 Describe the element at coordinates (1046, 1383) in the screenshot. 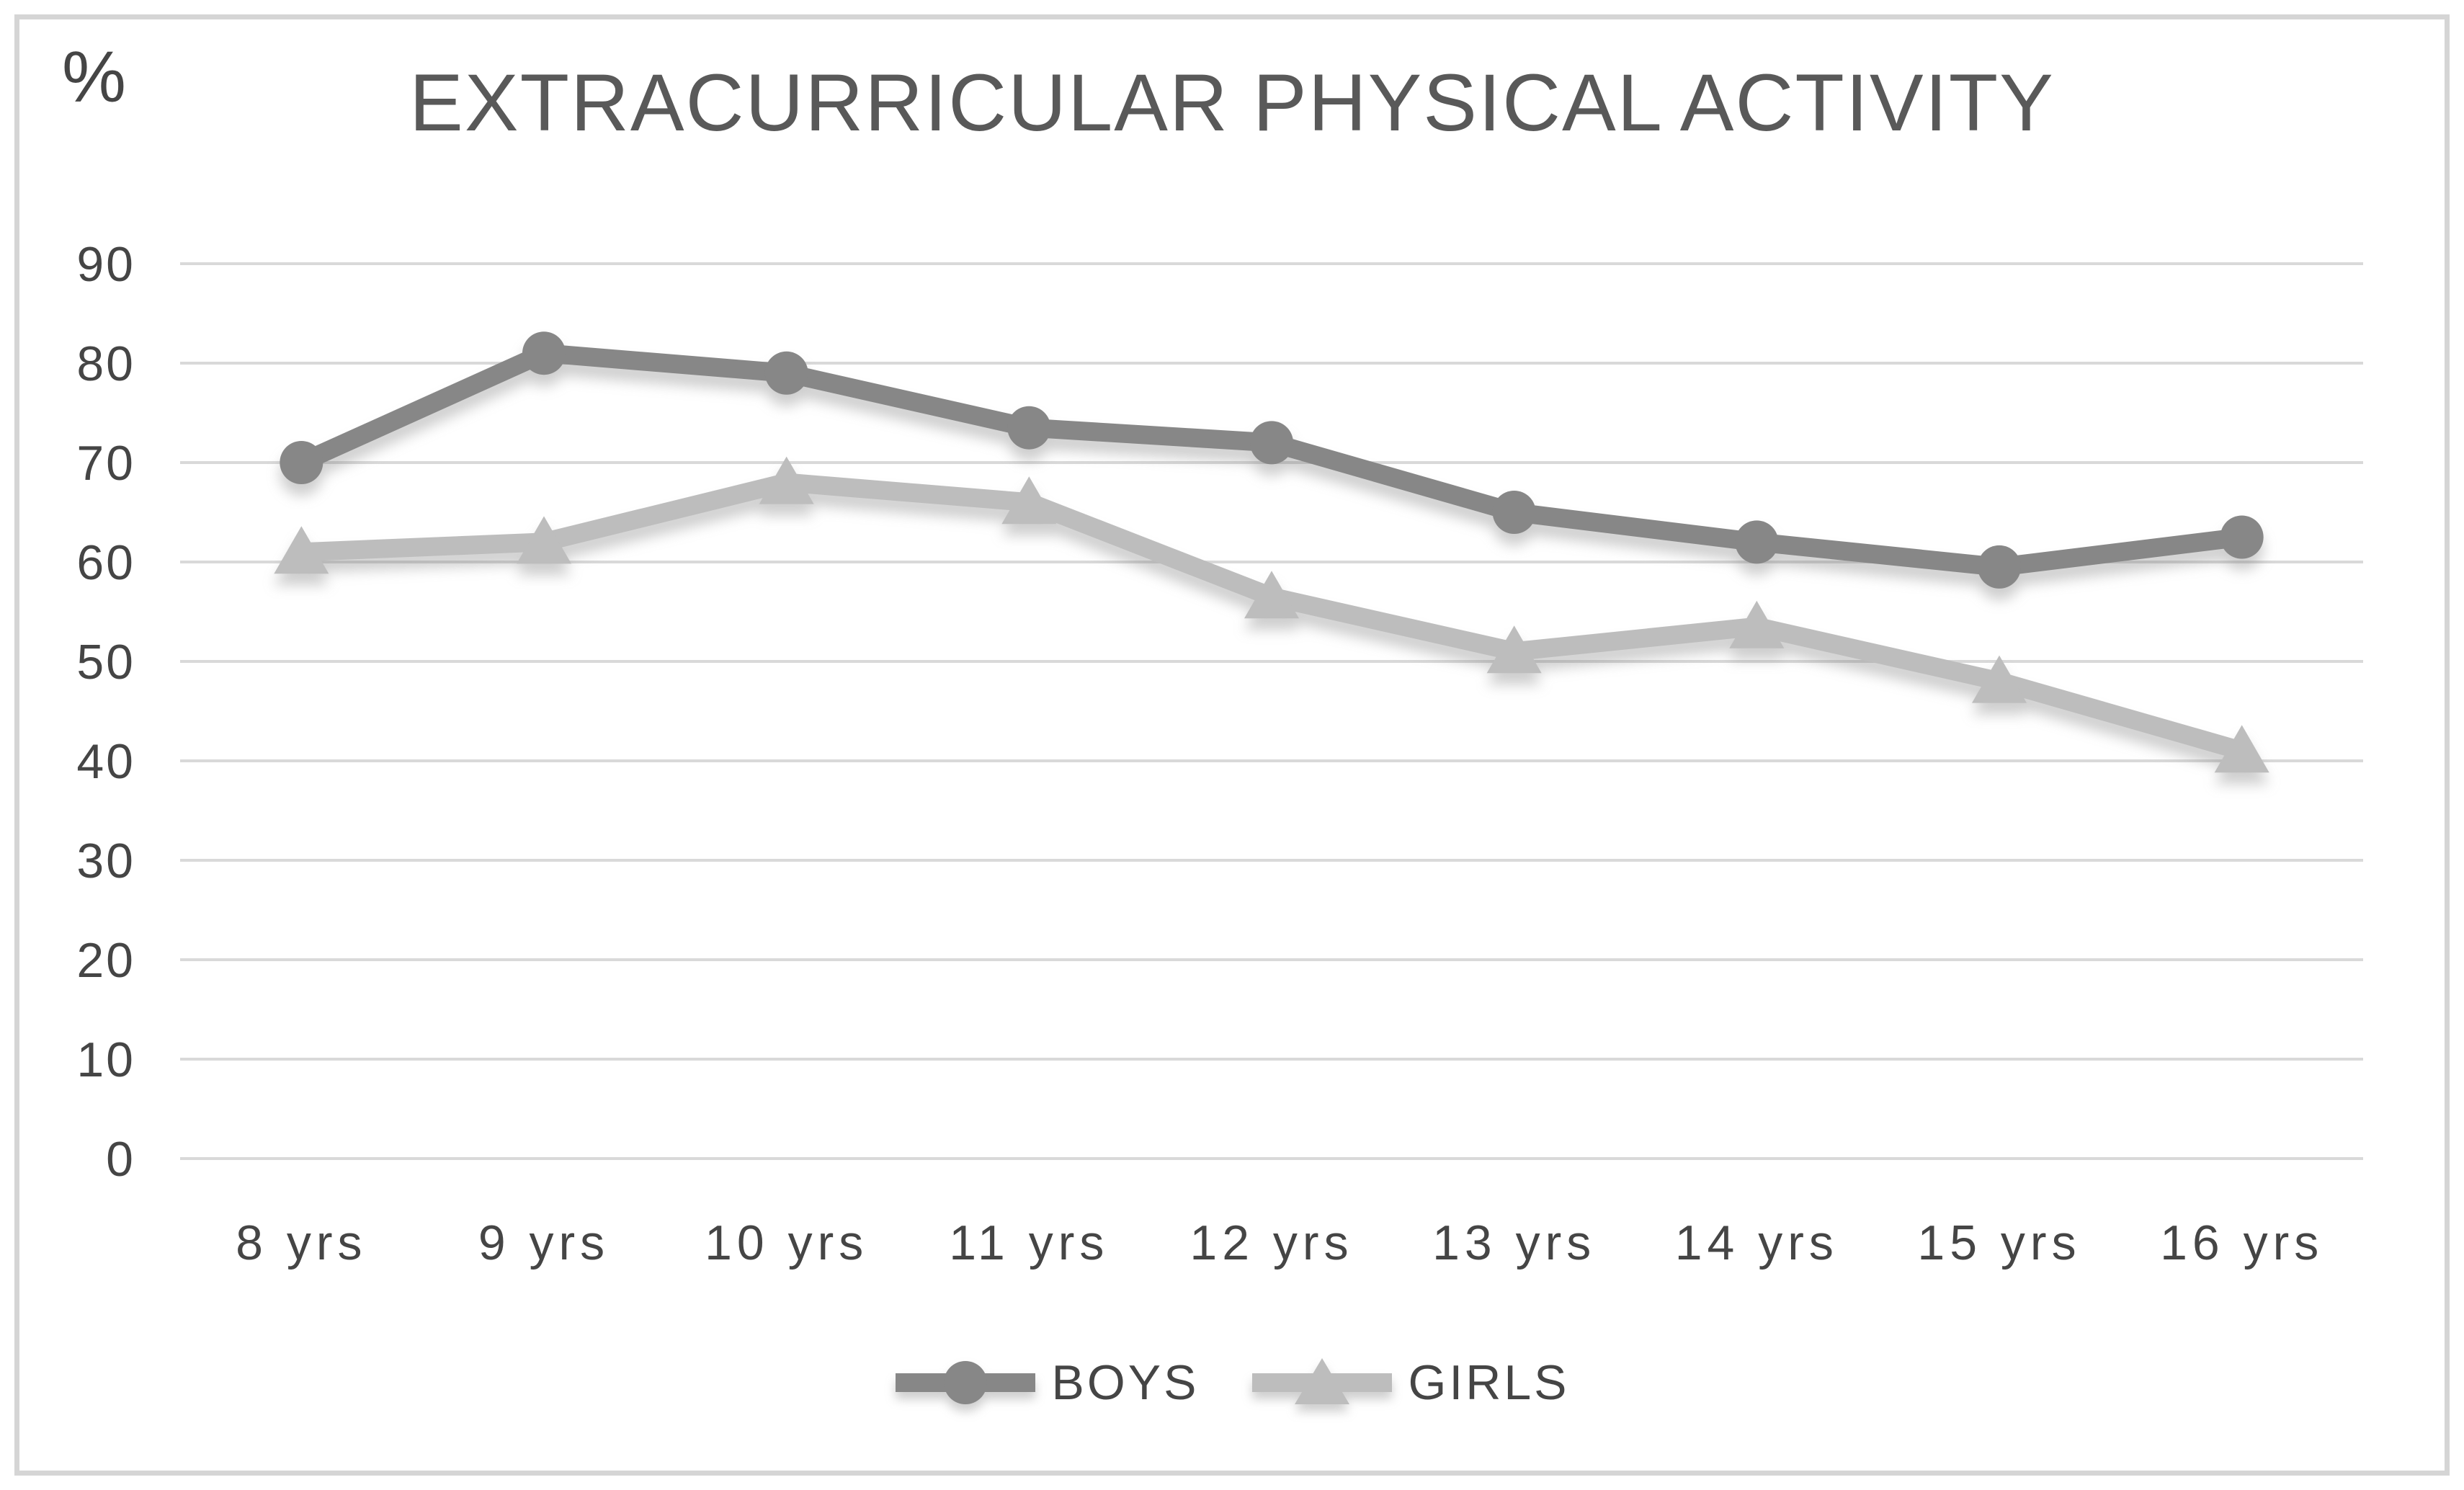

I see `legend-item-boys: BOYS` at that location.